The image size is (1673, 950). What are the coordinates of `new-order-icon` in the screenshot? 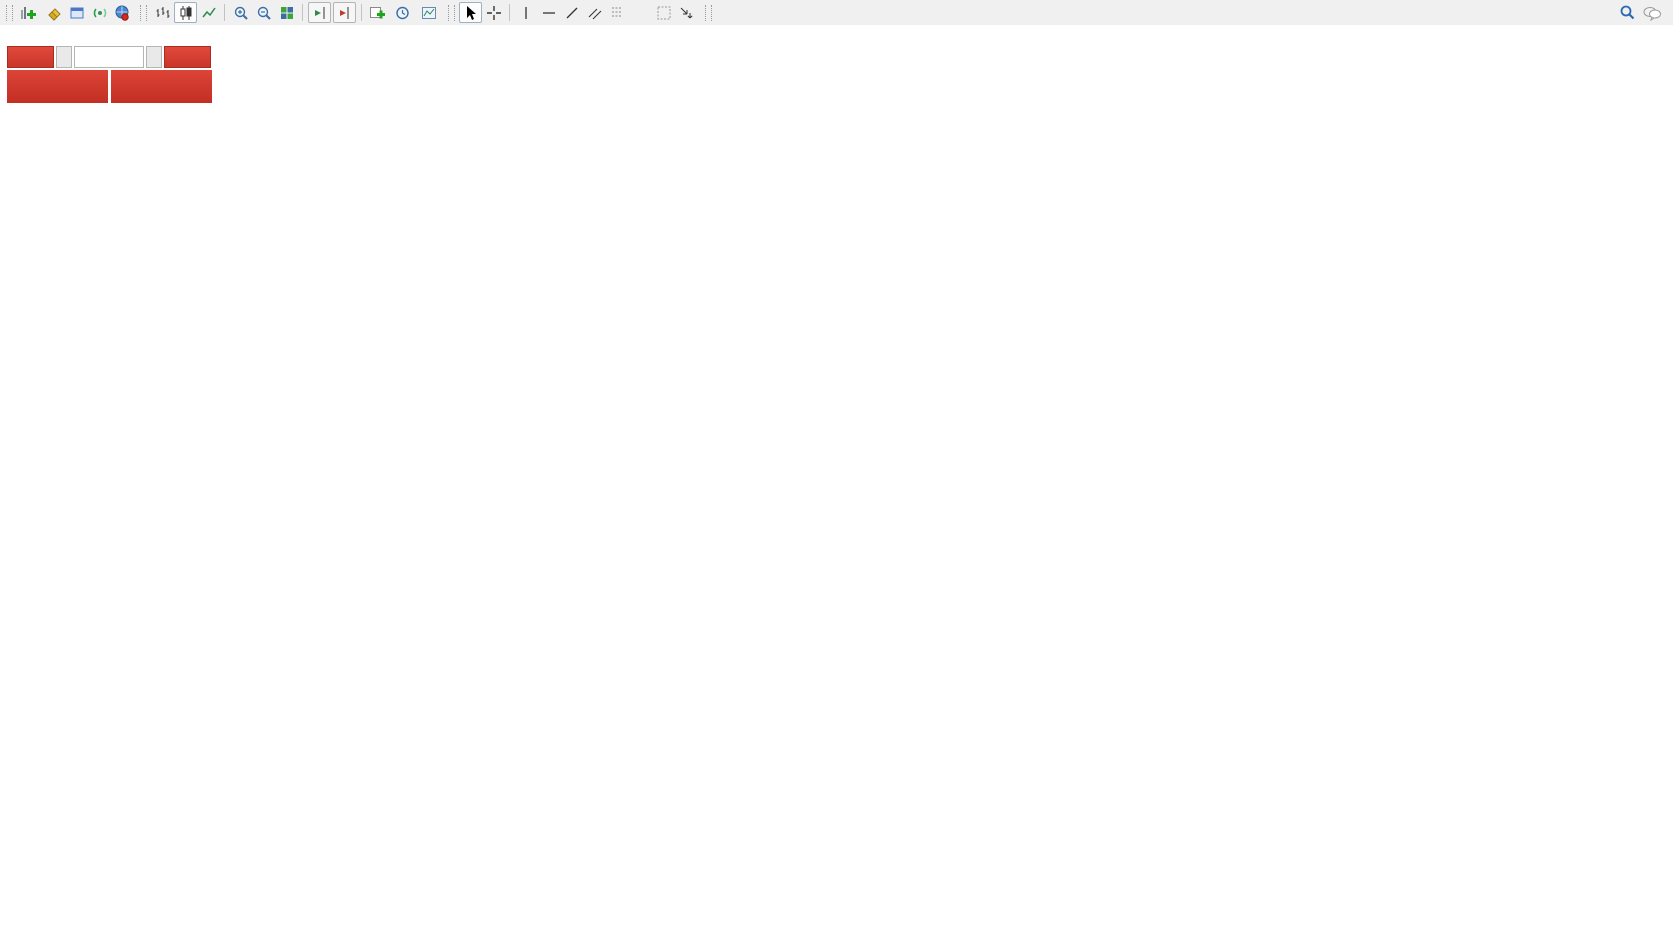 It's located at (28, 12).